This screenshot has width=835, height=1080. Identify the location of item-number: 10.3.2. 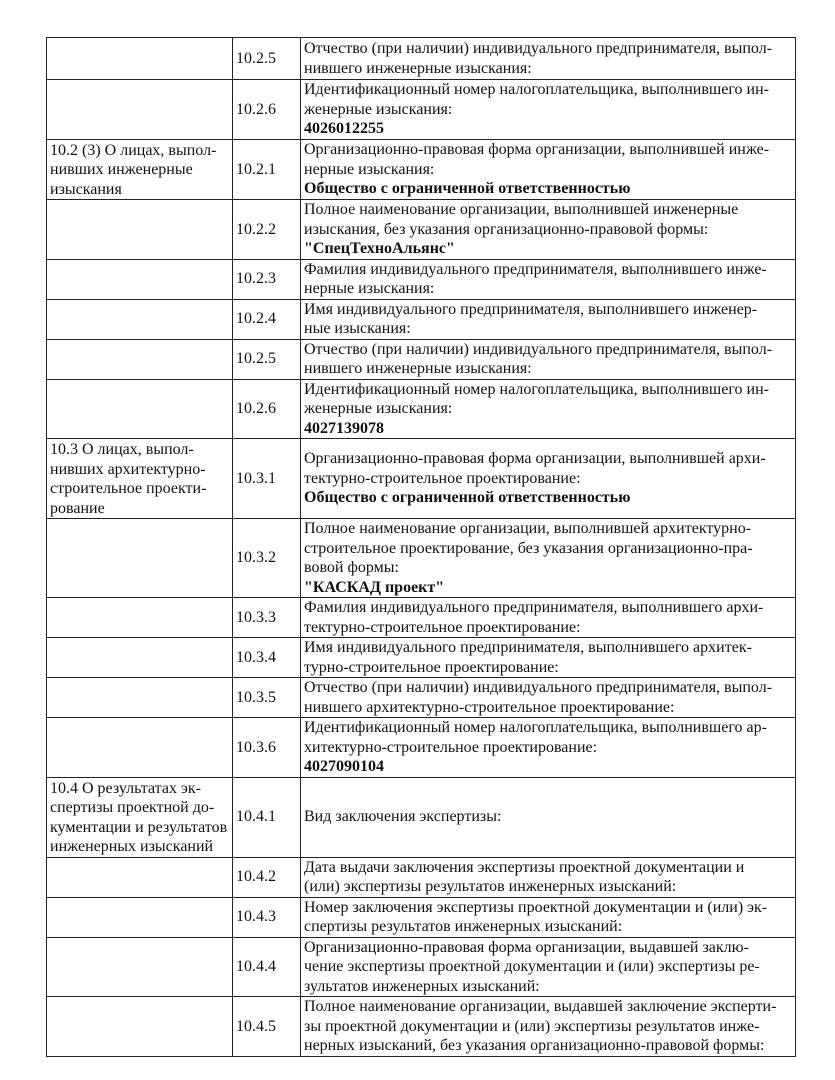
(266, 558).